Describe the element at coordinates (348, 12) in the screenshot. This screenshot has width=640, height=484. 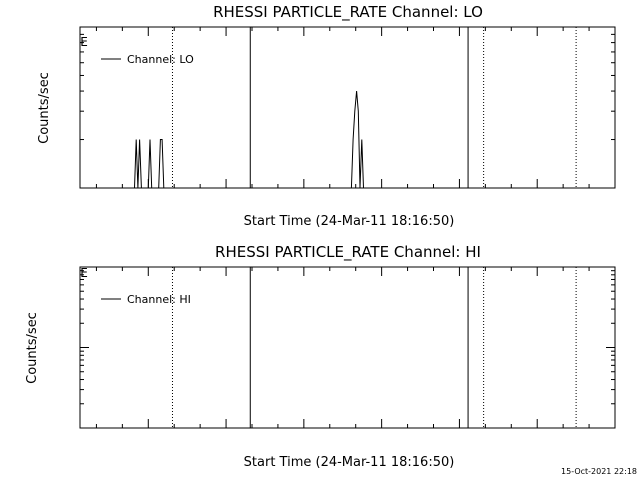
I see `chart-title: RHESSI PARTICLE_RATE Channel: LO` at that location.